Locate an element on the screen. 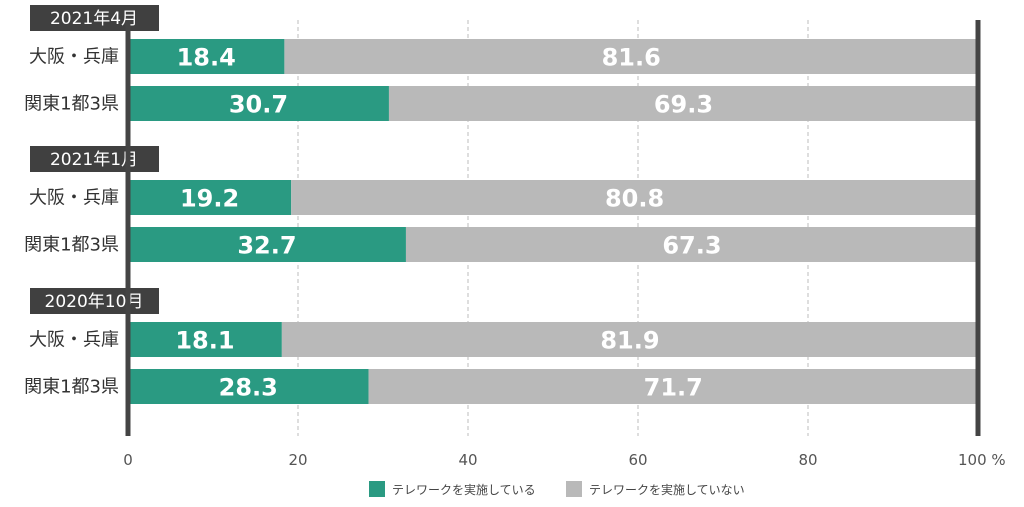 The image size is (1024, 507). data-label-teleworking: 18.4 is located at coordinates (206, 58).